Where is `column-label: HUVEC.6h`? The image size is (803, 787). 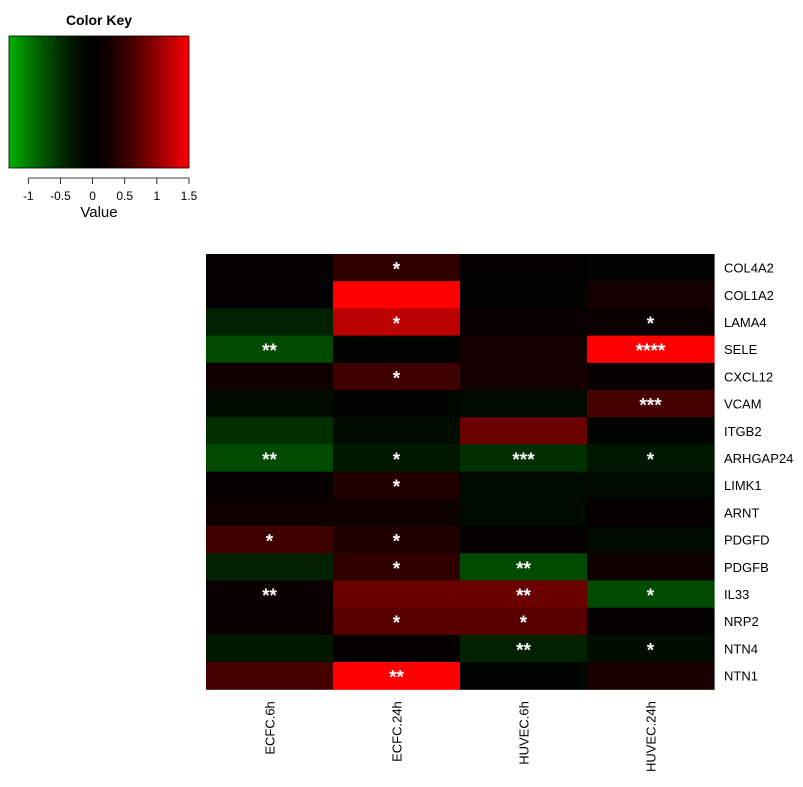
column-label: HUVEC.6h is located at coordinates (524, 733).